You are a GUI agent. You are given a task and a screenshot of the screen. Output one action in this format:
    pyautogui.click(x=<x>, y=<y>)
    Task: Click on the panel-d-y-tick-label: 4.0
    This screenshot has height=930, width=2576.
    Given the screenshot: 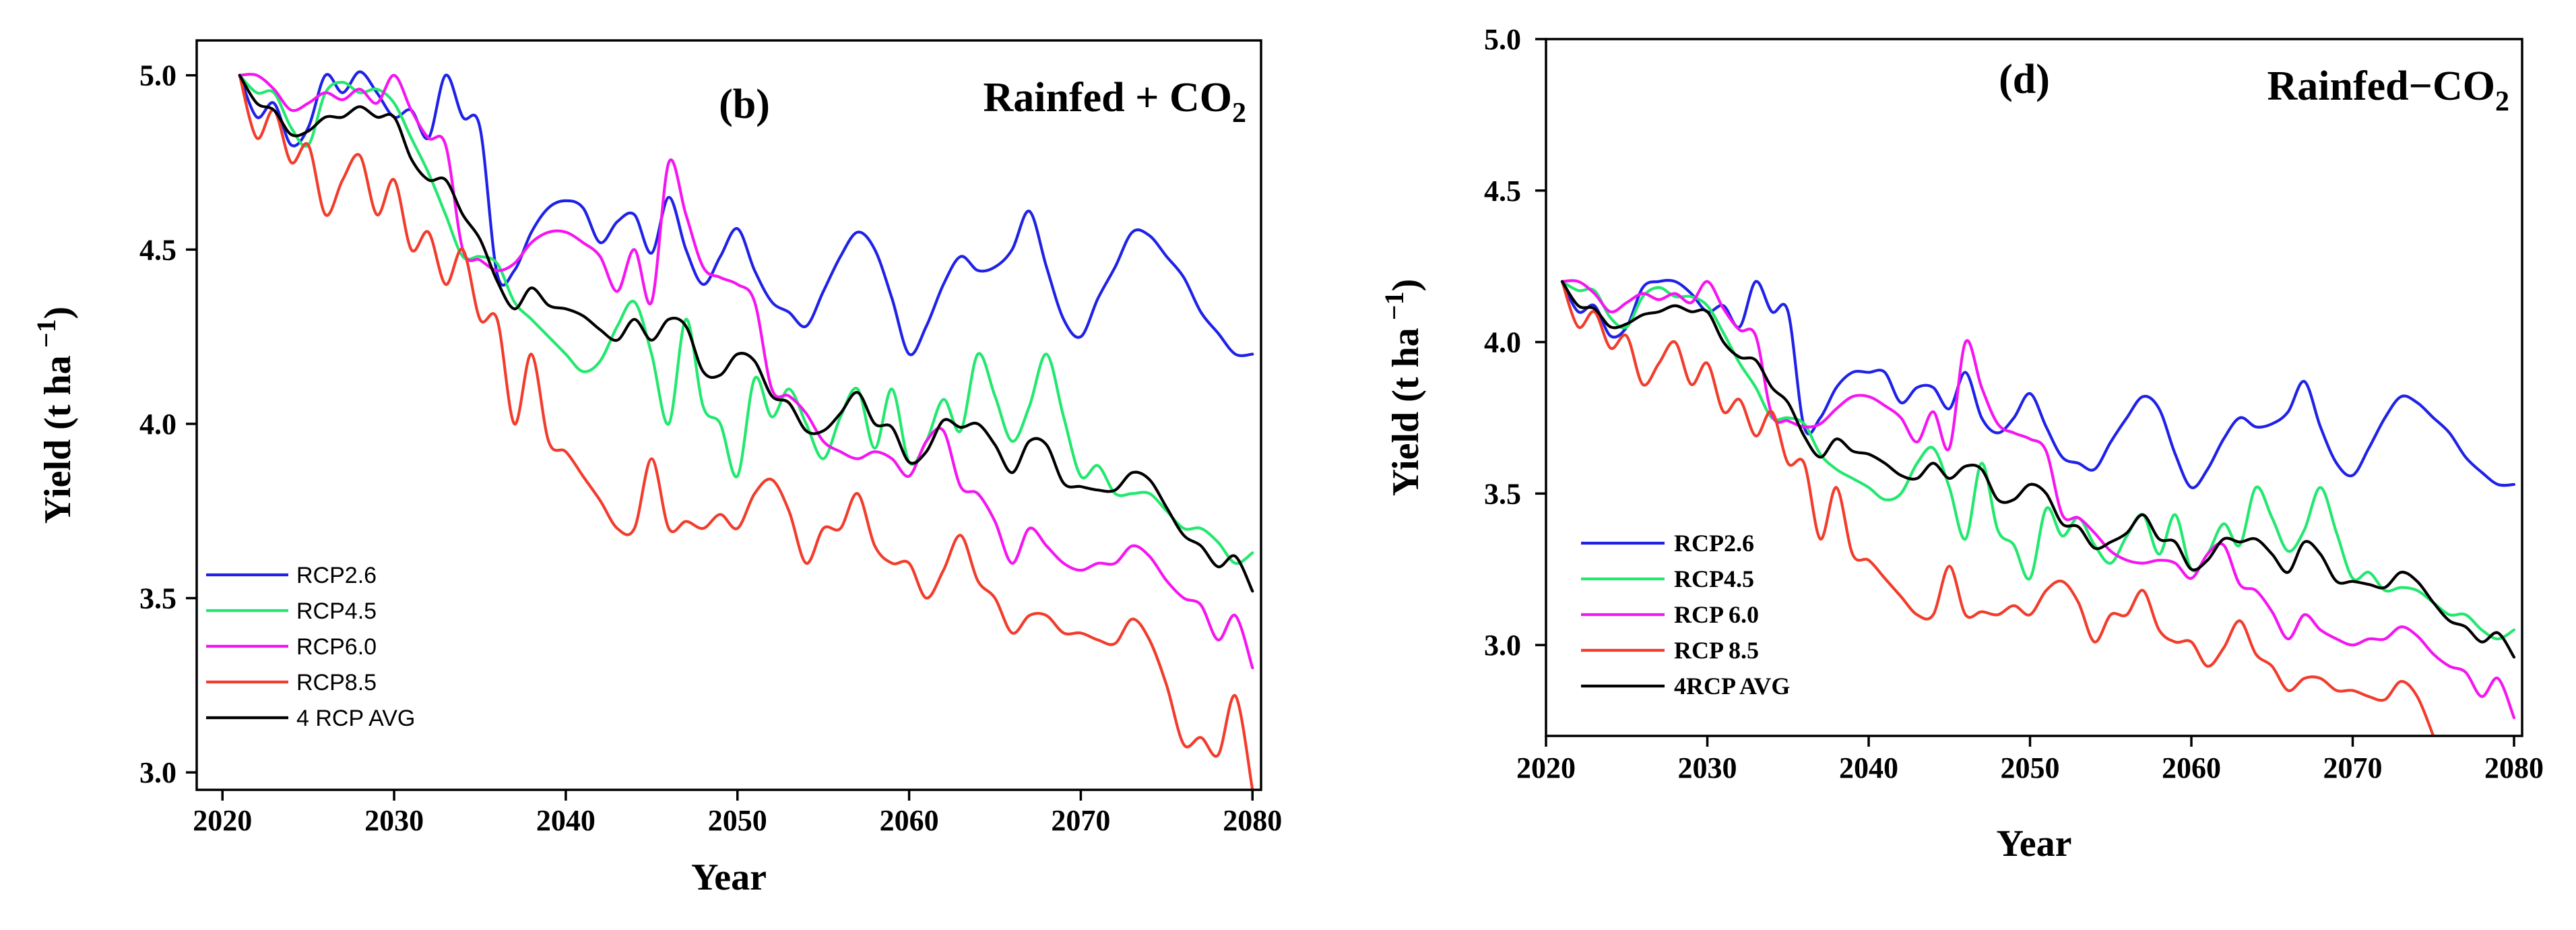 What is the action you would take?
    pyautogui.click(x=1502, y=342)
    